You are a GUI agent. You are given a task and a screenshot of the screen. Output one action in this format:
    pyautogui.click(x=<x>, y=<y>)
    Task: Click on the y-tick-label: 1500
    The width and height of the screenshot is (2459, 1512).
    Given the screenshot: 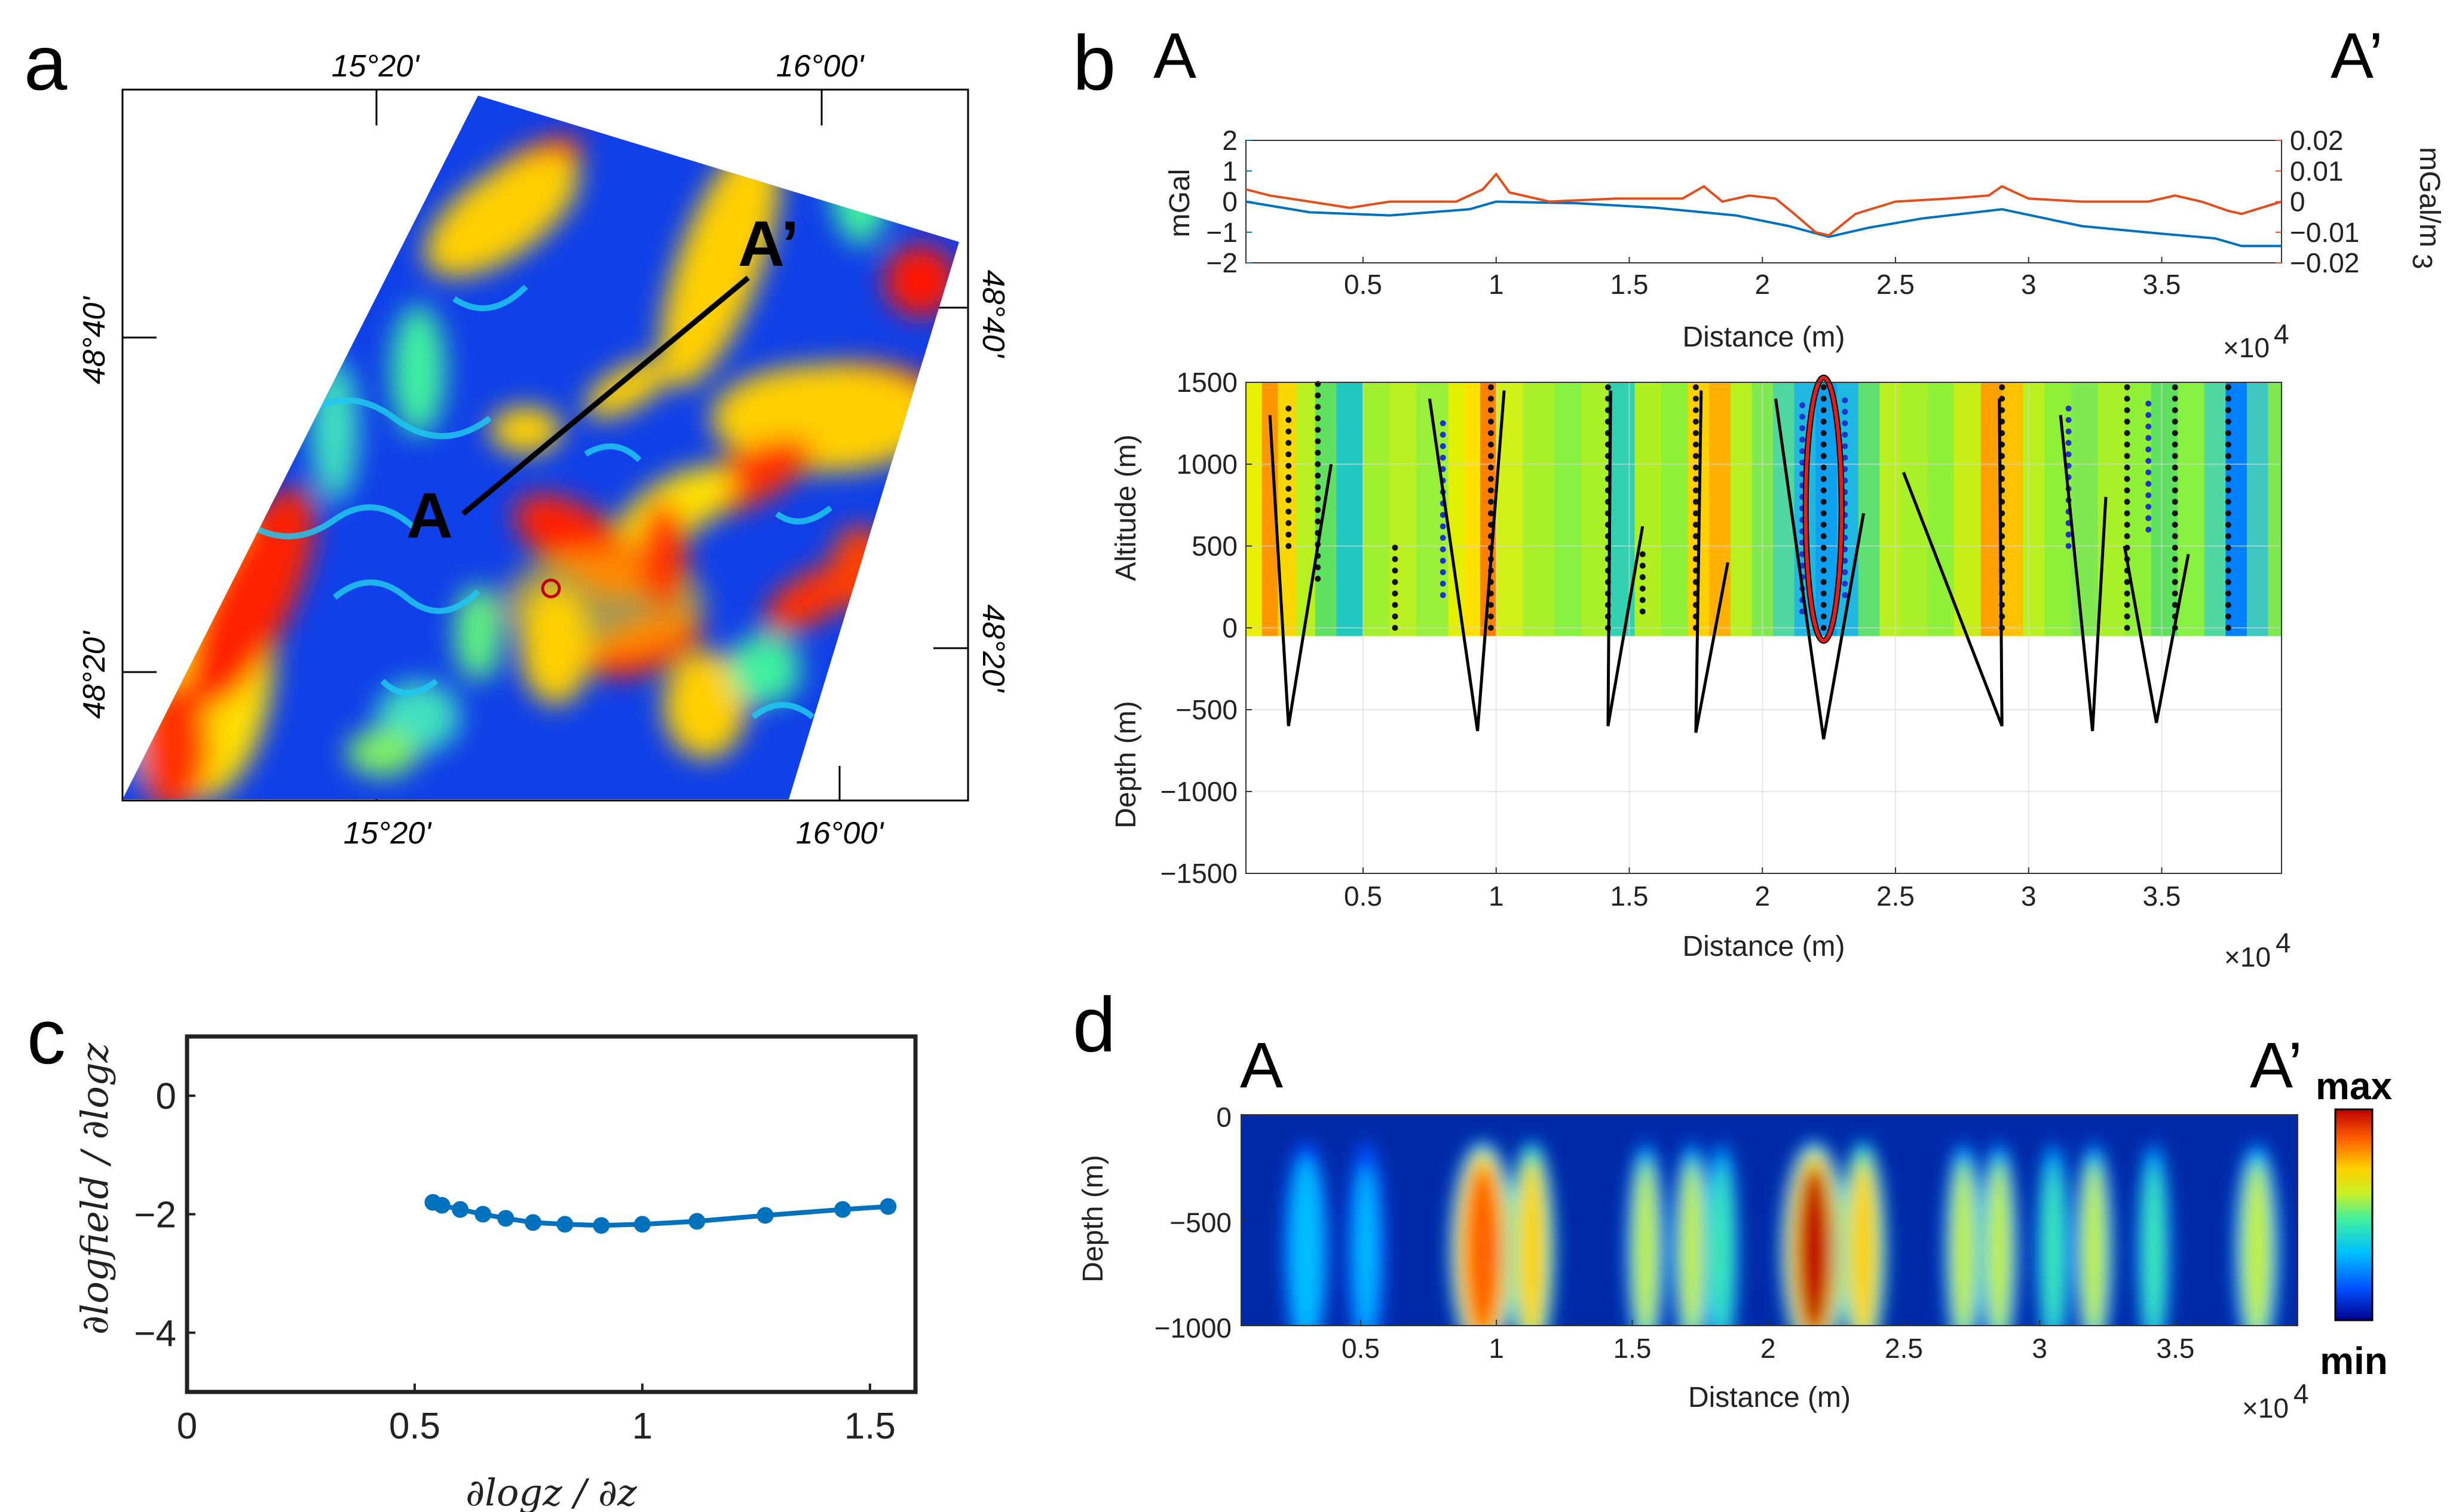 What is the action you would take?
    pyautogui.click(x=1208, y=382)
    